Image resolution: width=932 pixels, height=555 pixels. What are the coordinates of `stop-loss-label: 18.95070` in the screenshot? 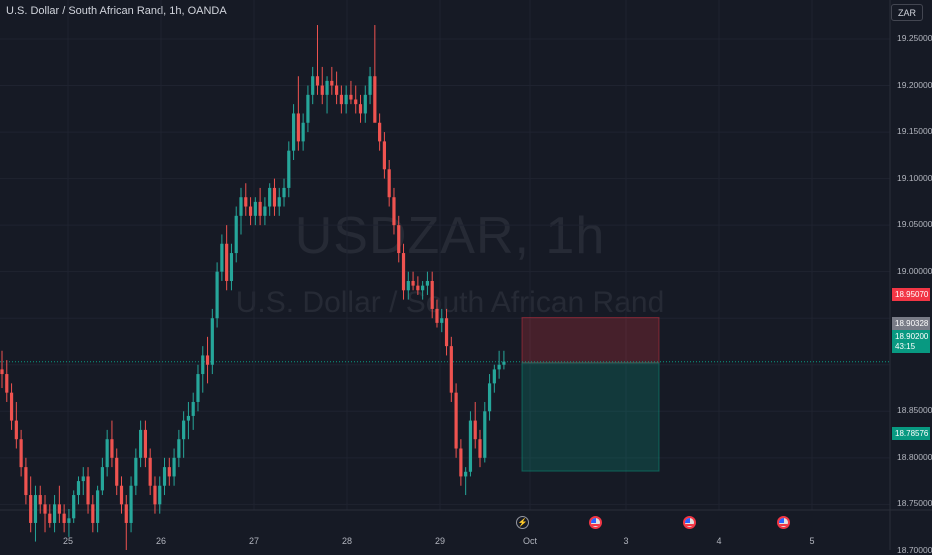 It's located at (911, 294).